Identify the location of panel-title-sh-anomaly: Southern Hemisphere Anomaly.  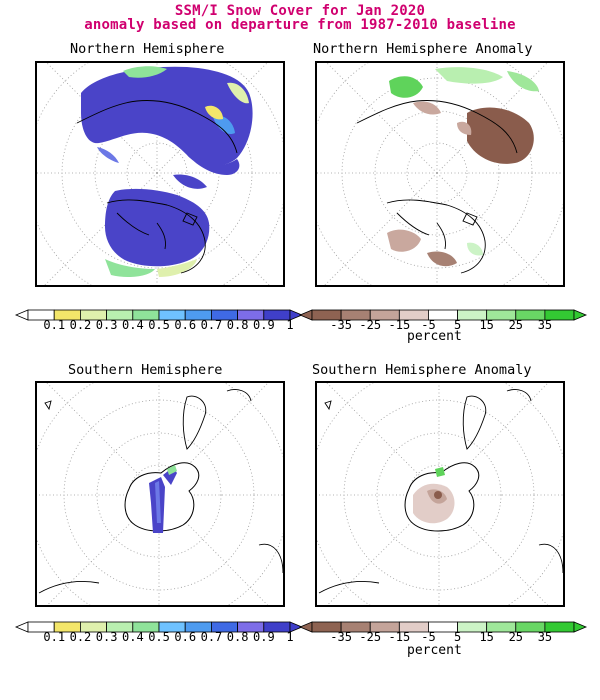
(422, 370).